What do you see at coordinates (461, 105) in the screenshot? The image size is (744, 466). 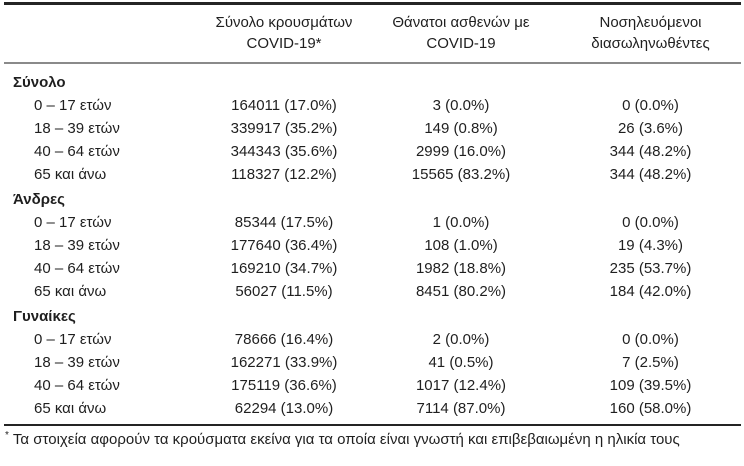 I see `deaths-value: 3 (0.0%)` at bounding box center [461, 105].